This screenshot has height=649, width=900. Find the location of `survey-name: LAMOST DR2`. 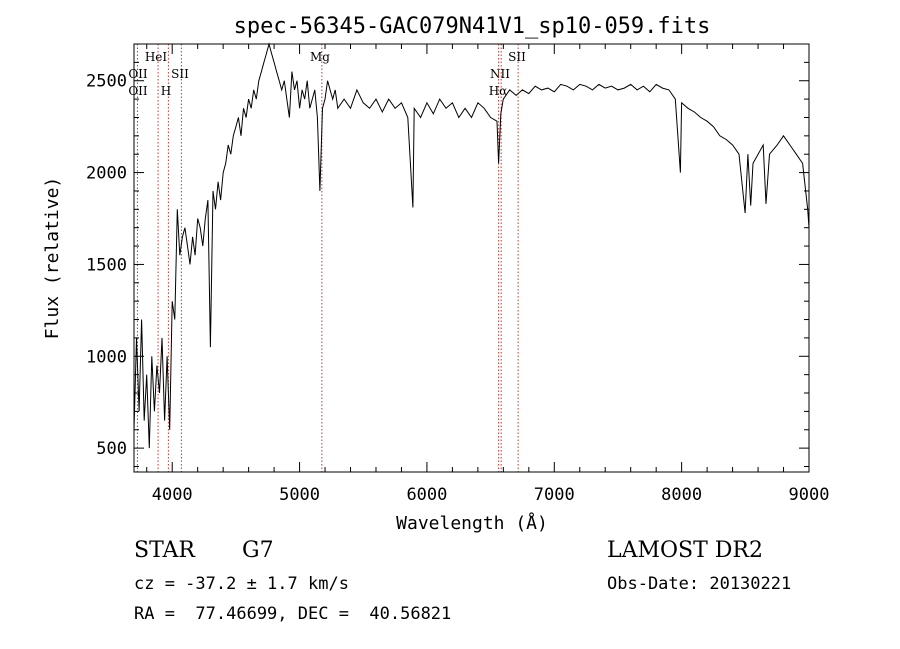

survey-name: LAMOST DR2 is located at coordinates (685, 550).